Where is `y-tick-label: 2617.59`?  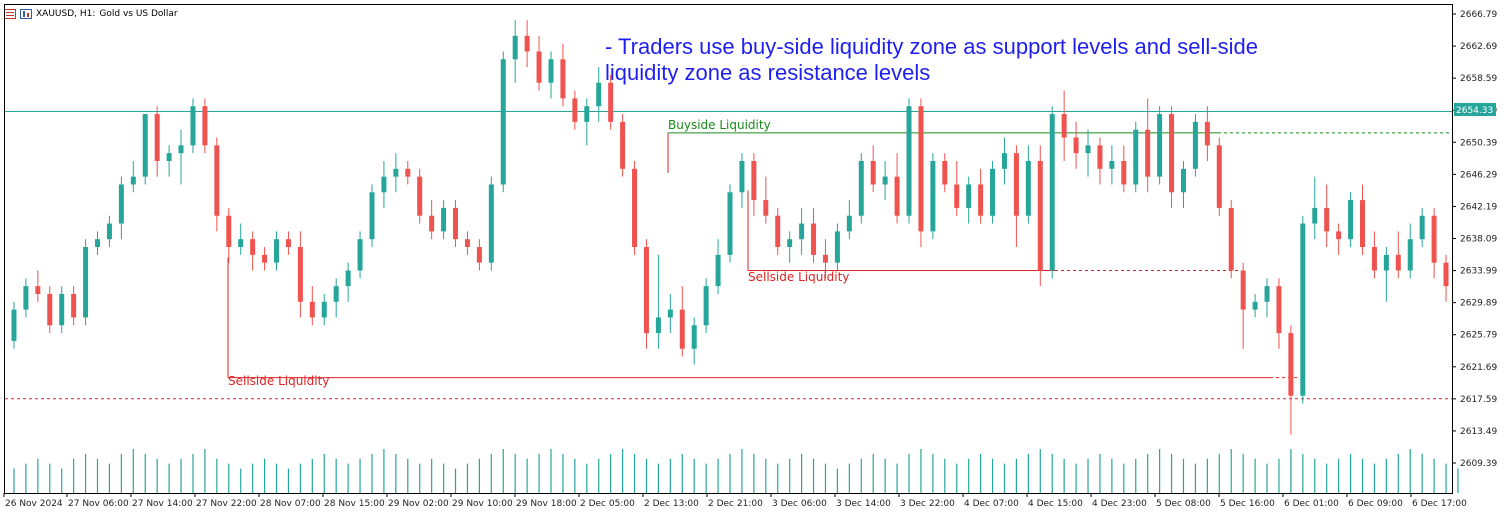 y-tick-label: 2617.59 is located at coordinates (1478, 400).